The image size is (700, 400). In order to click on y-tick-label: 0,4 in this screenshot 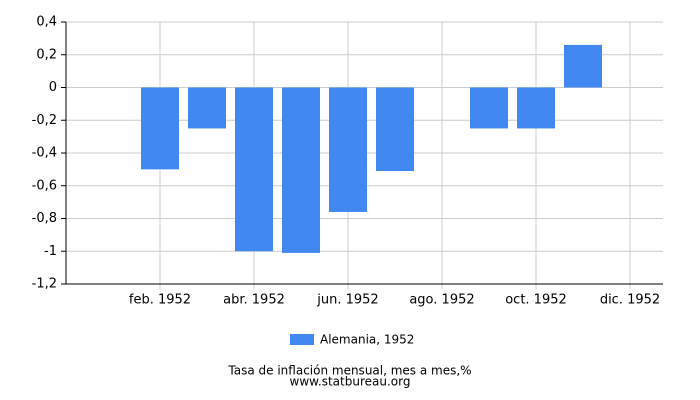, I will do `click(46, 22)`.